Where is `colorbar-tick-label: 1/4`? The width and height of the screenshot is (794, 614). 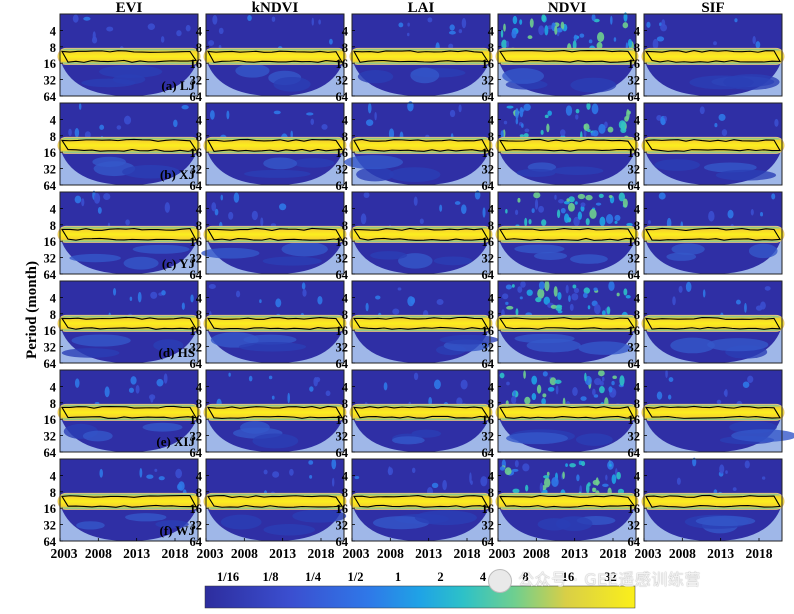 colorbar-tick-label: 1/4 is located at coordinates (313, 577).